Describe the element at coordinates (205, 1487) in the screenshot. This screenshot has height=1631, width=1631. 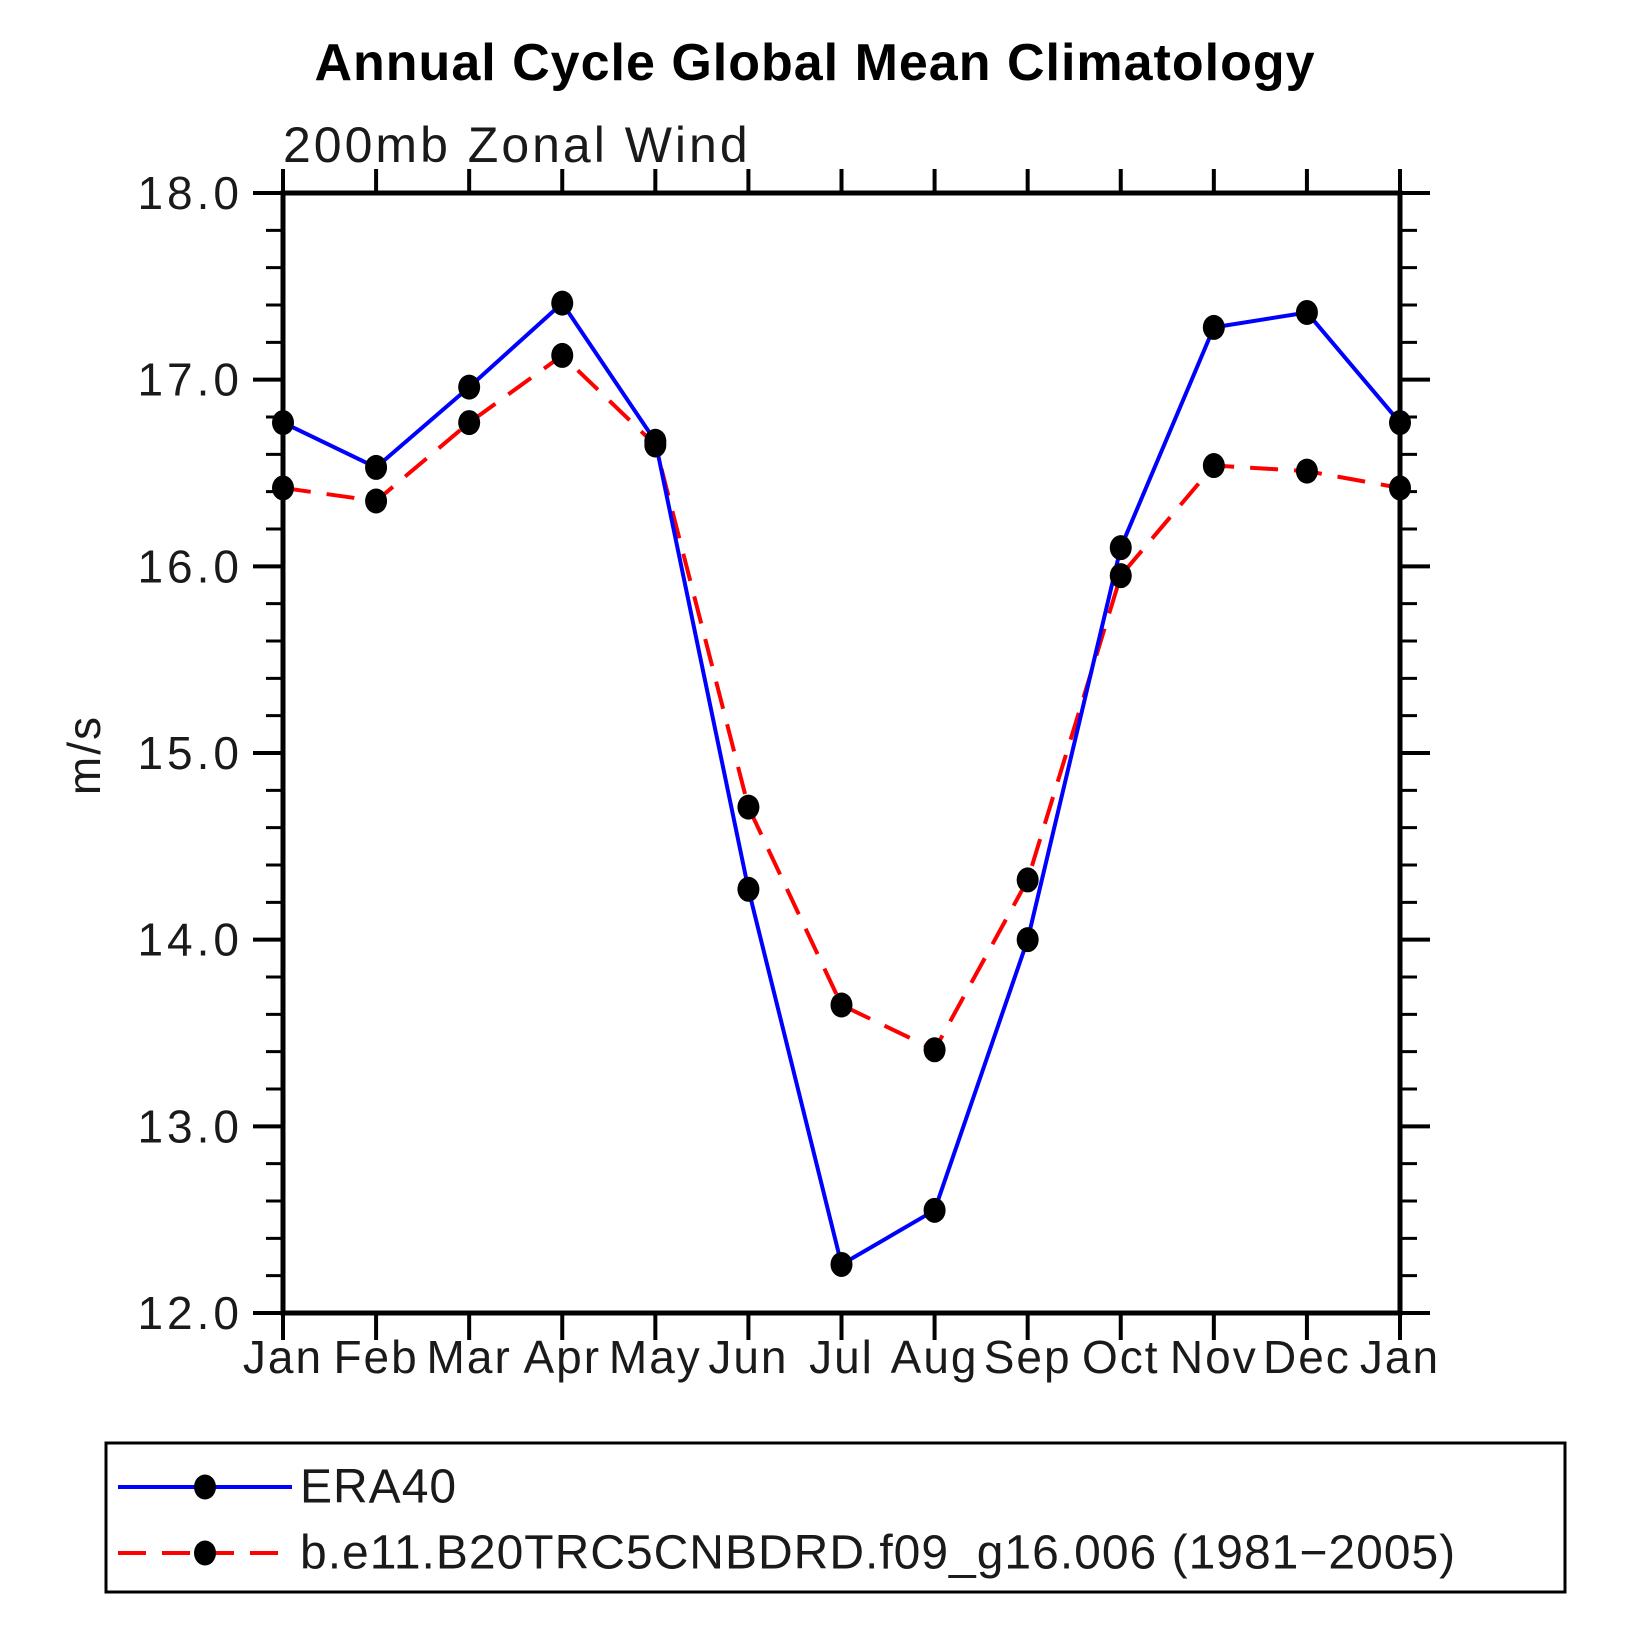
I see `era40-legend-marker` at that location.